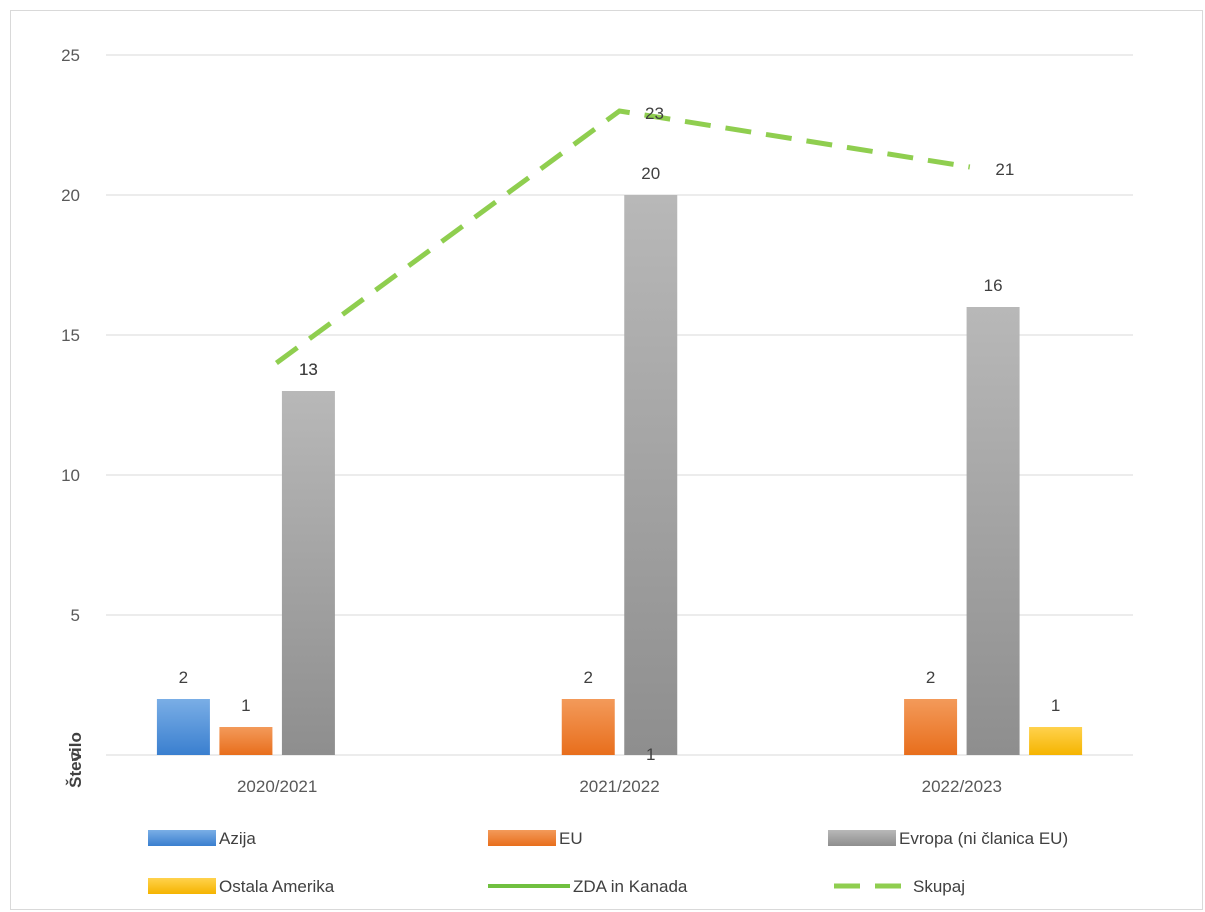 The height and width of the screenshot is (912, 1205). What do you see at coordinates (308, 369) in the screenshot?
I see `data-label: 13` at bounding box center [308, 369].